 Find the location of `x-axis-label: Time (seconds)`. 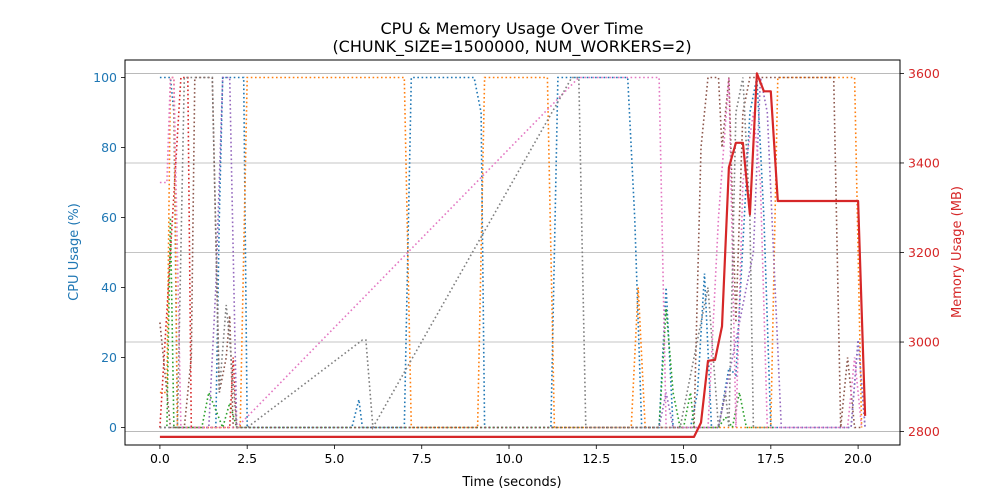

x-axis-label: Time (seconds) is located at coordinates (511, 482).